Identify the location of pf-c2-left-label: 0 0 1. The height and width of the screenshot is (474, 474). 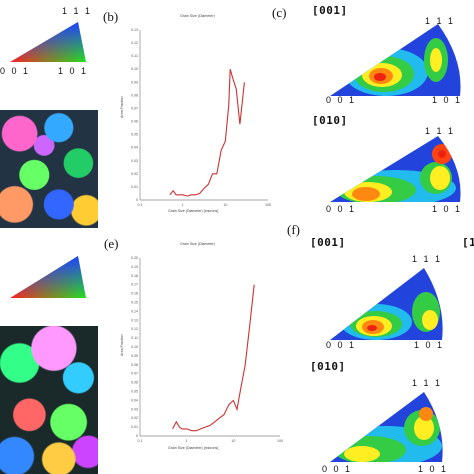
(341, 209).